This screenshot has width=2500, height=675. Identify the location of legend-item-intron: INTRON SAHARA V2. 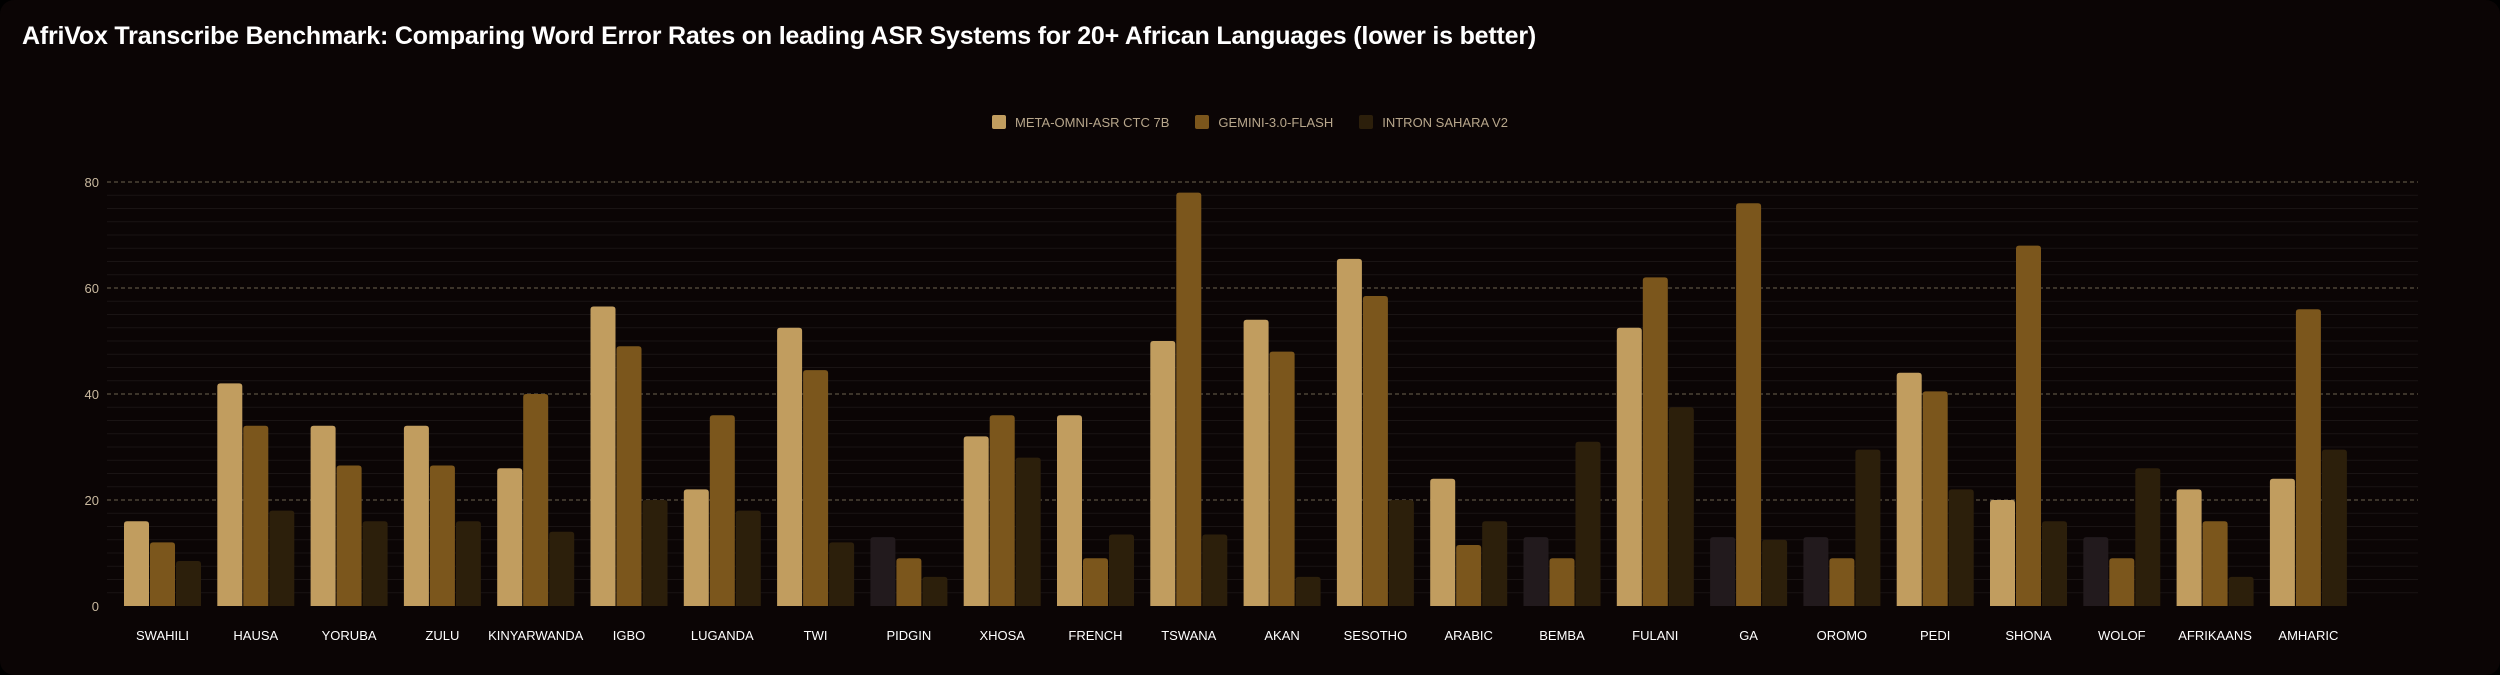
(1433, 122).